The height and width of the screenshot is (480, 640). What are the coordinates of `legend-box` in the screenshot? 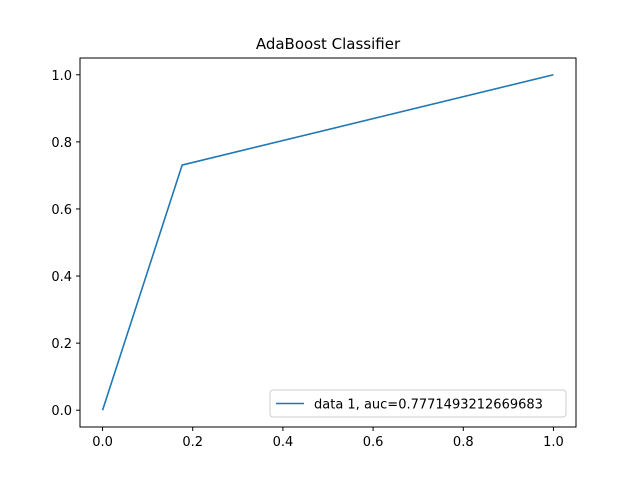 It's located at (418, 403).